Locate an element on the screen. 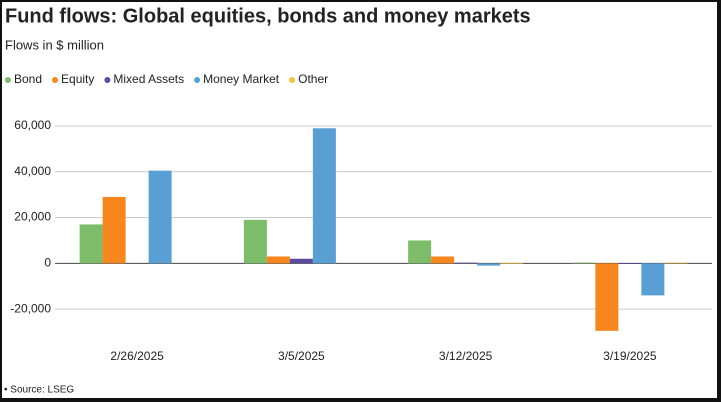 This screenshot has height=402, width=721. legend-label: Bond is located at coordinates (28, 79).